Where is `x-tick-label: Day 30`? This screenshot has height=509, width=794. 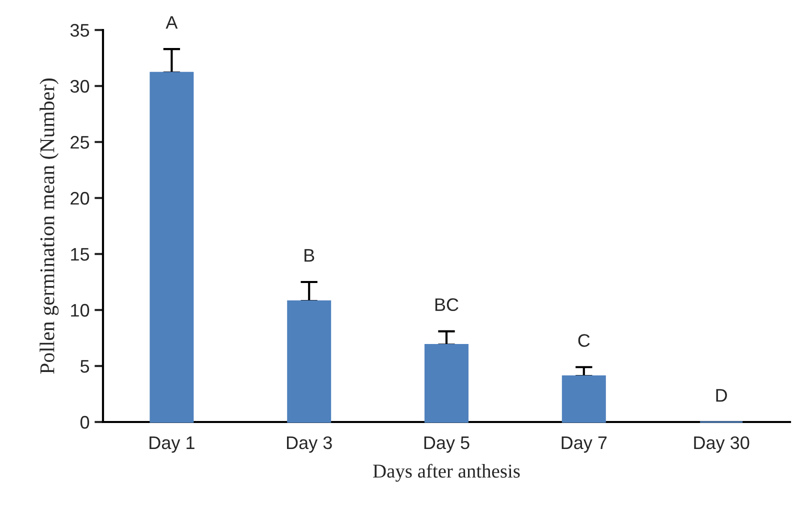
x-tick-label: Day 30 is located at coordinates (722, 444).